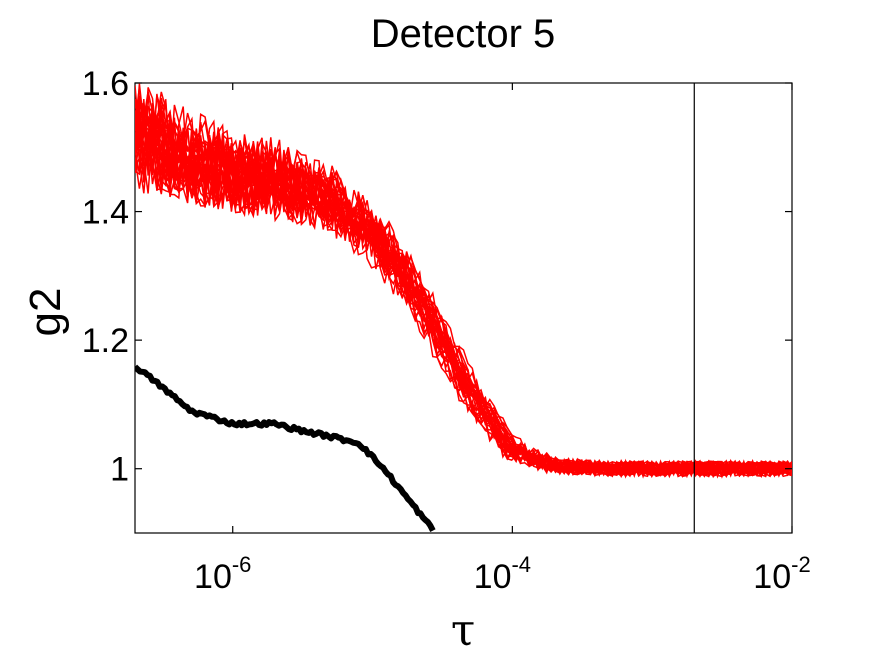 This screenshot has height=656, width=875. What do you see at coordinates (502, 574) in the screenshot?
I see `x-tick-label: 10⁻⁴` at bounding box center [502, 574].